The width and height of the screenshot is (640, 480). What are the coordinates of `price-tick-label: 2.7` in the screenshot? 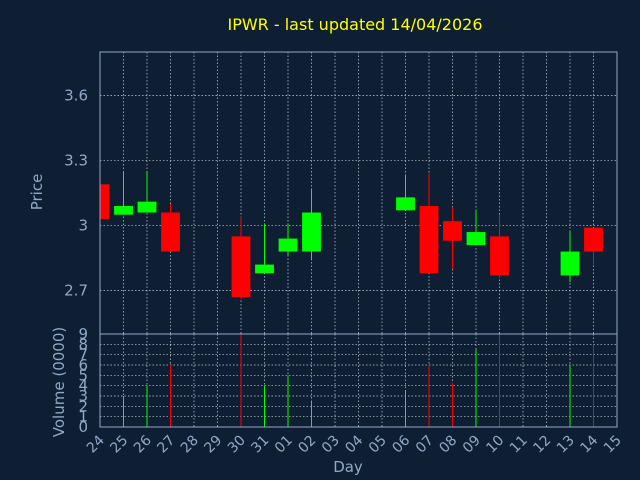 It's located at (76, 291).